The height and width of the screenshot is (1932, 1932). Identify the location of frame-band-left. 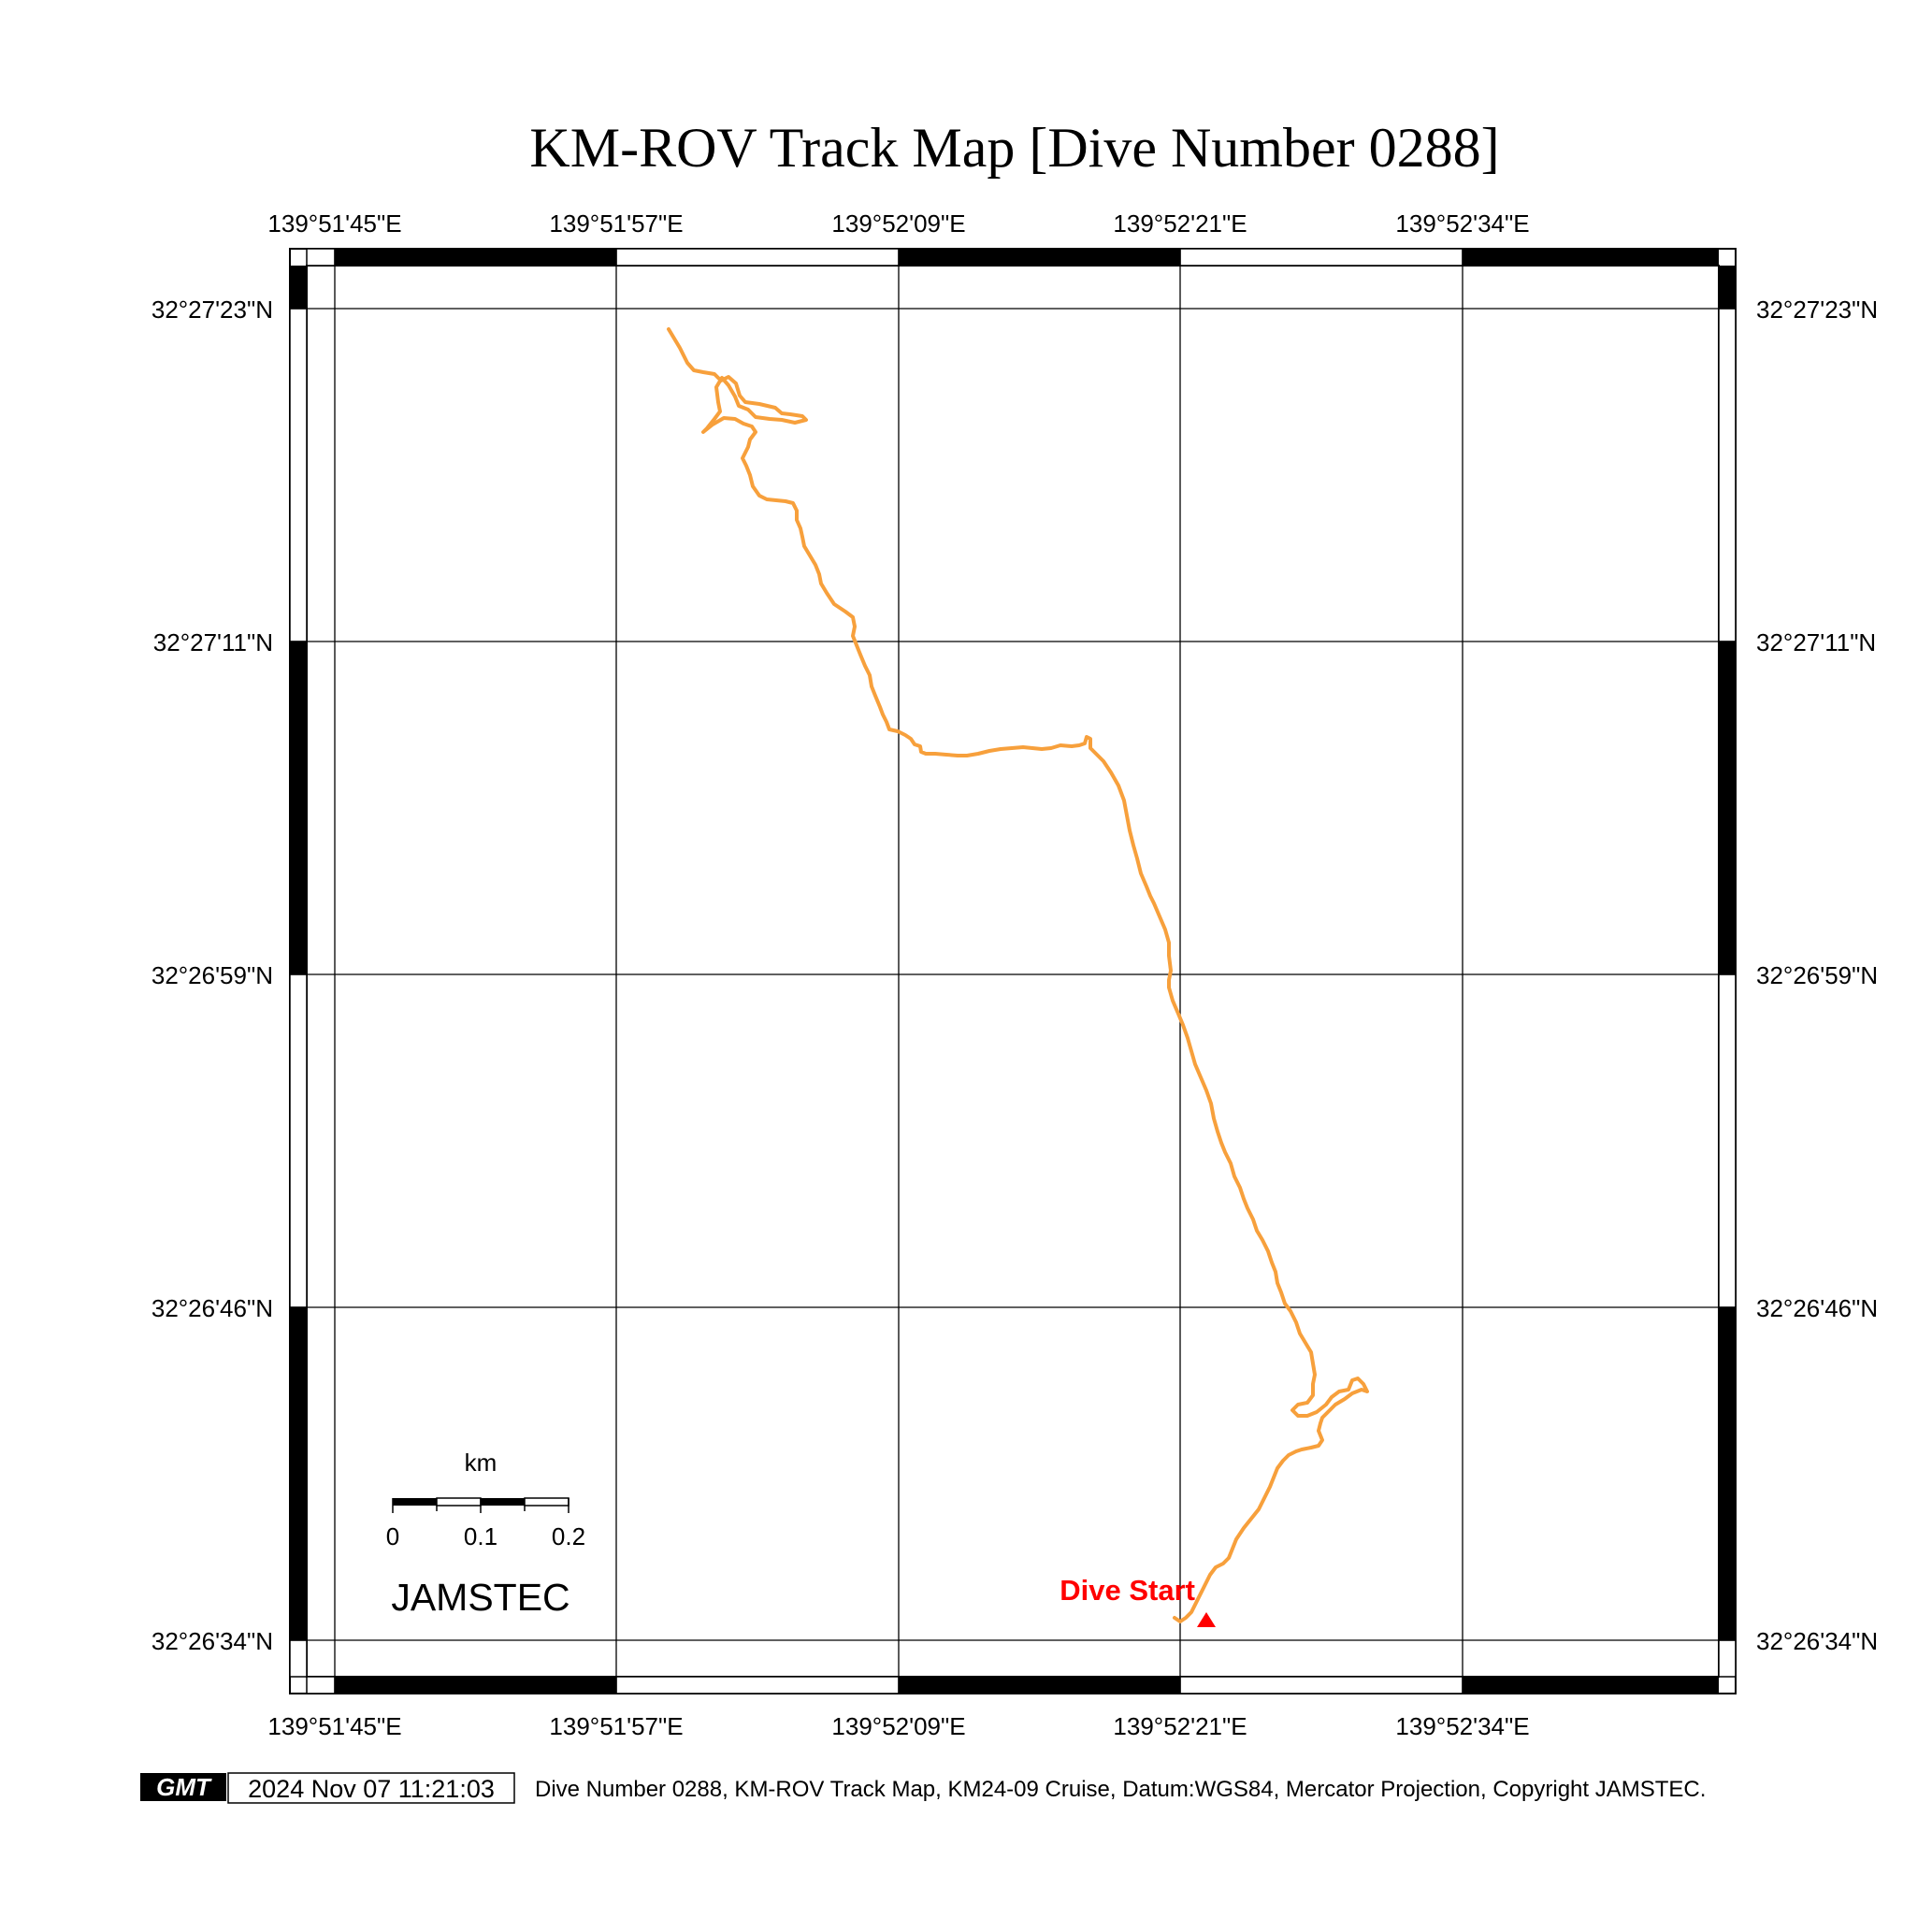
(298, 972).